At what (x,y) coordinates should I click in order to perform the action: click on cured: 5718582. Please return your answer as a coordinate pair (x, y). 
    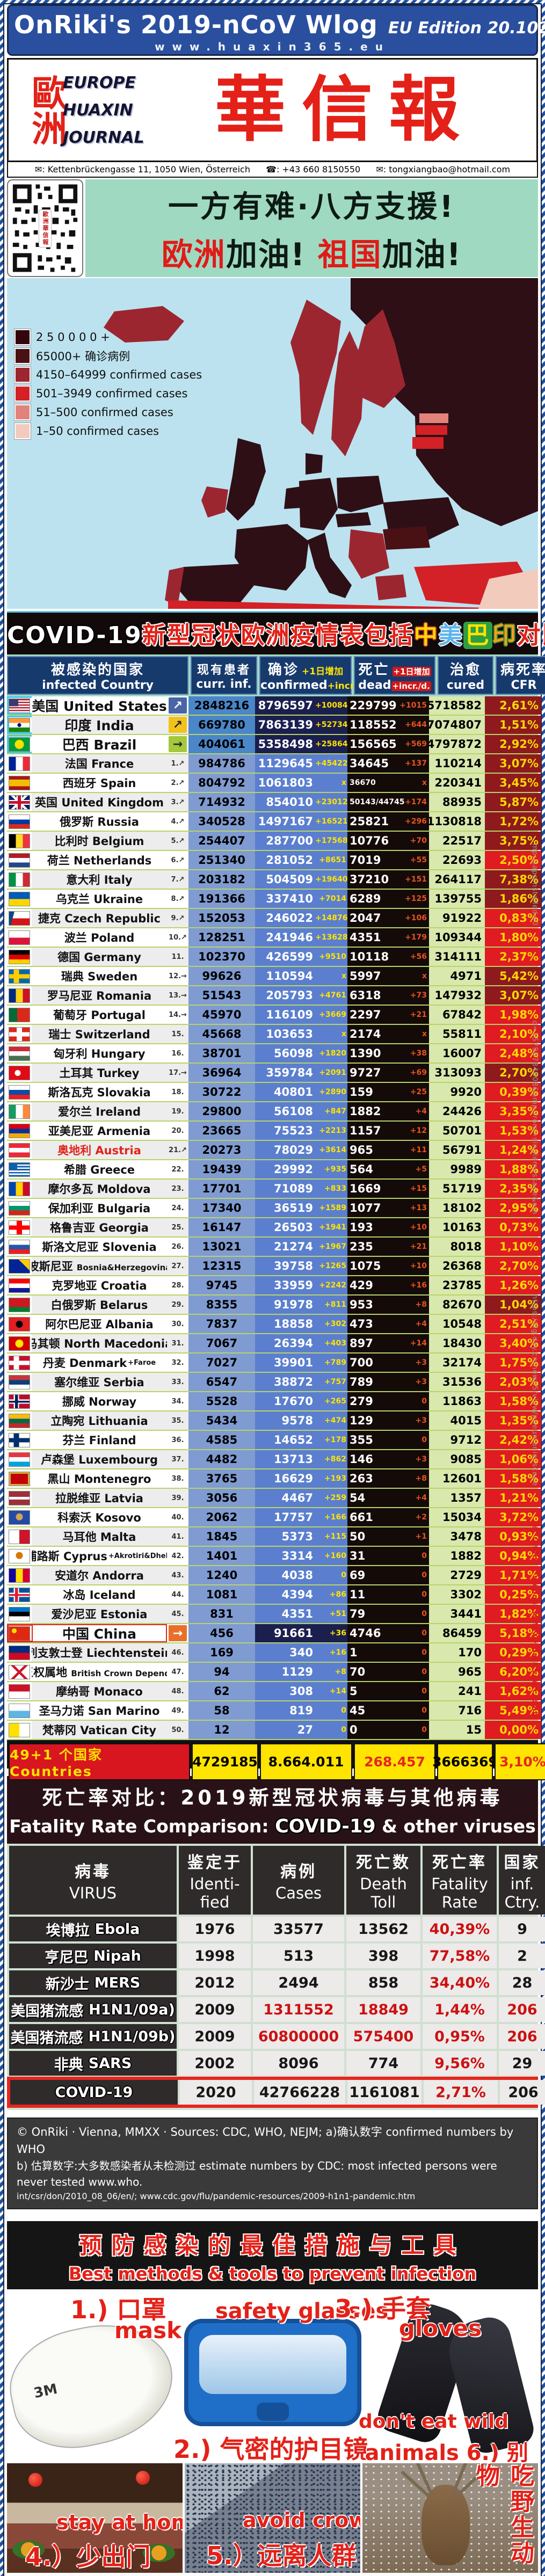
    Looking at the image, I should click on (457, 705).